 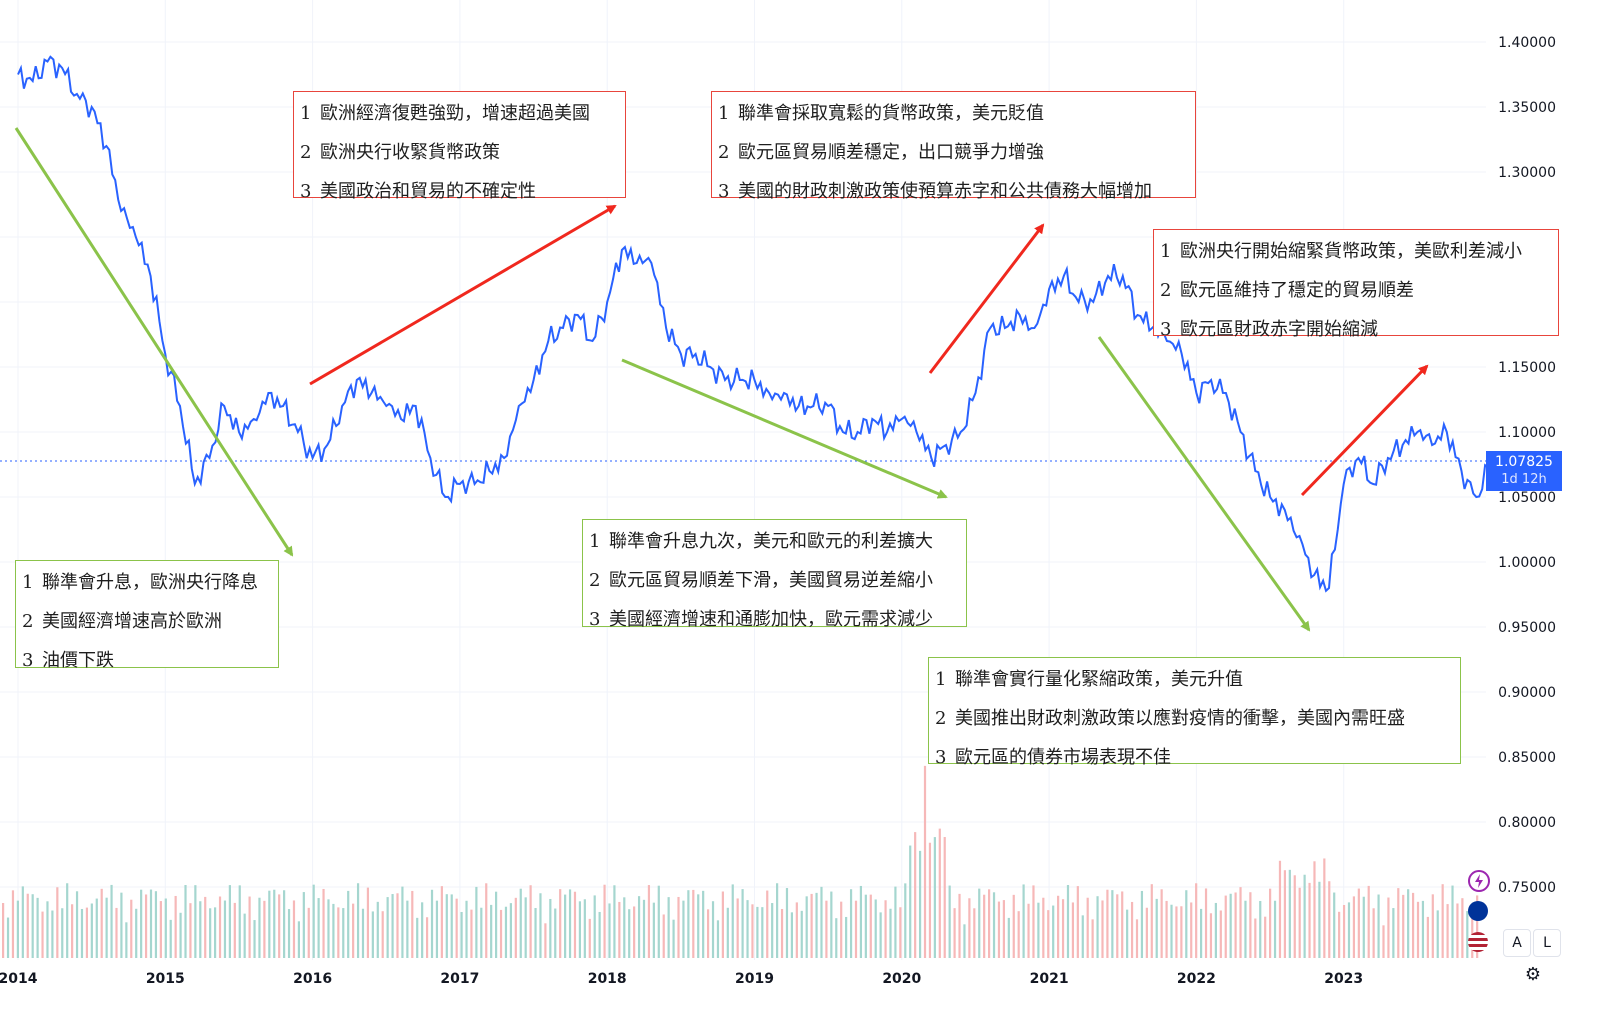 I want to click on lightning-icon, so click(x=1479, y=881).